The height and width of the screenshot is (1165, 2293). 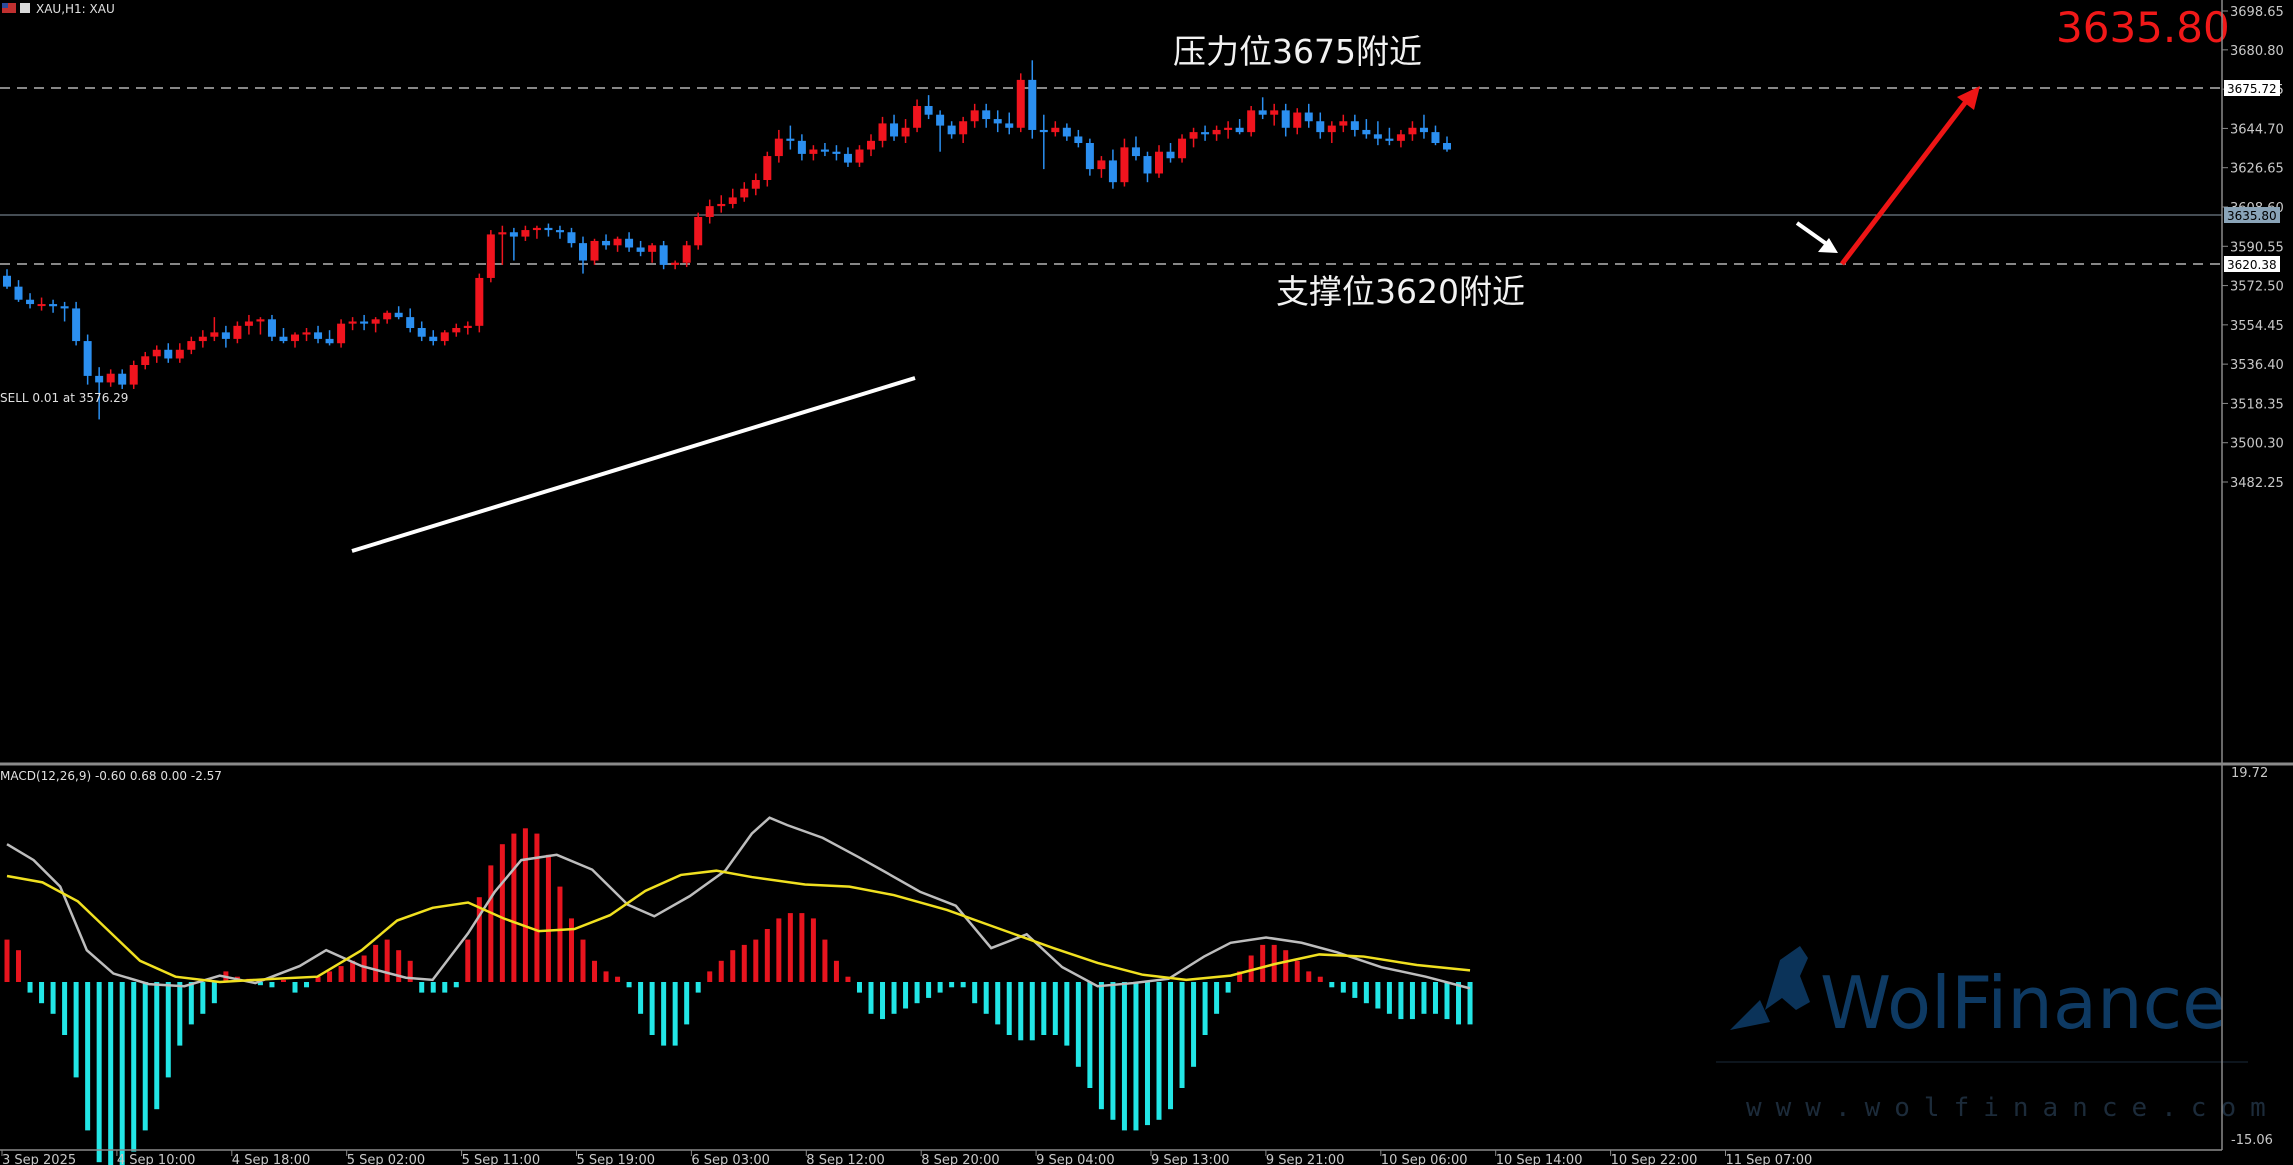 What do you see at coordinates (1400, 291) in the screenshot?
I see `support-annotation: 支撑位3620附近` at bounding box center [1400, 291].